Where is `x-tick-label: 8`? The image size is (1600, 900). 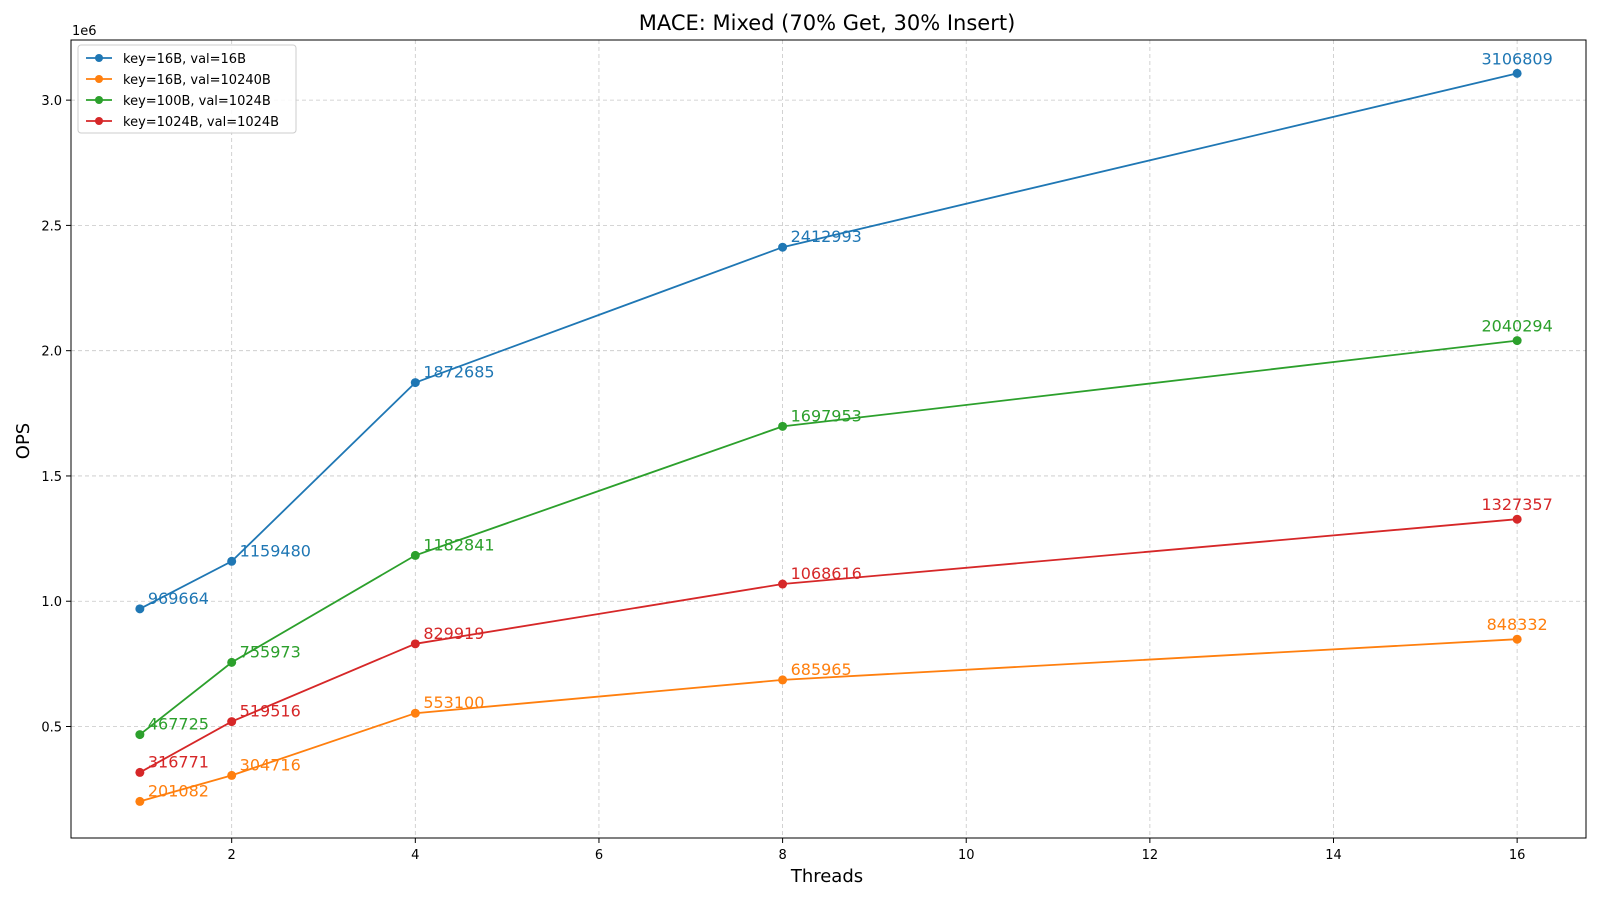 x-tick-label: 8 is located at coordinates (782, 855).